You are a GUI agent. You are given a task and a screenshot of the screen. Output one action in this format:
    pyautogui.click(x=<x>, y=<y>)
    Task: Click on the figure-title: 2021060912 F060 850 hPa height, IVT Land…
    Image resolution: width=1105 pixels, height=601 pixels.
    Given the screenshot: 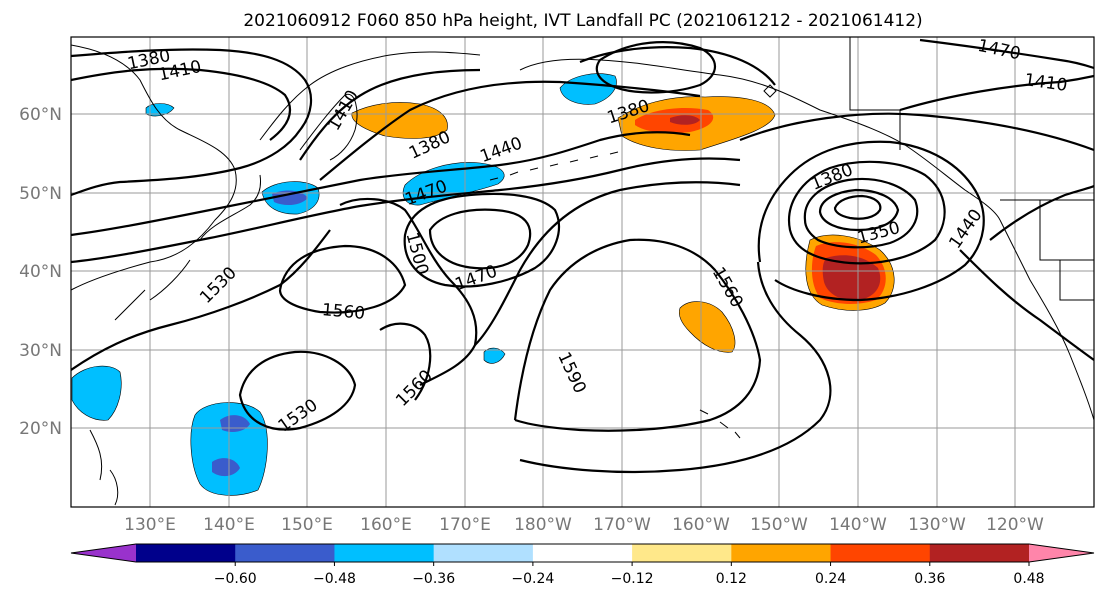 What is the action you would take?
    pyautogui.click(x=582, y=21)
    